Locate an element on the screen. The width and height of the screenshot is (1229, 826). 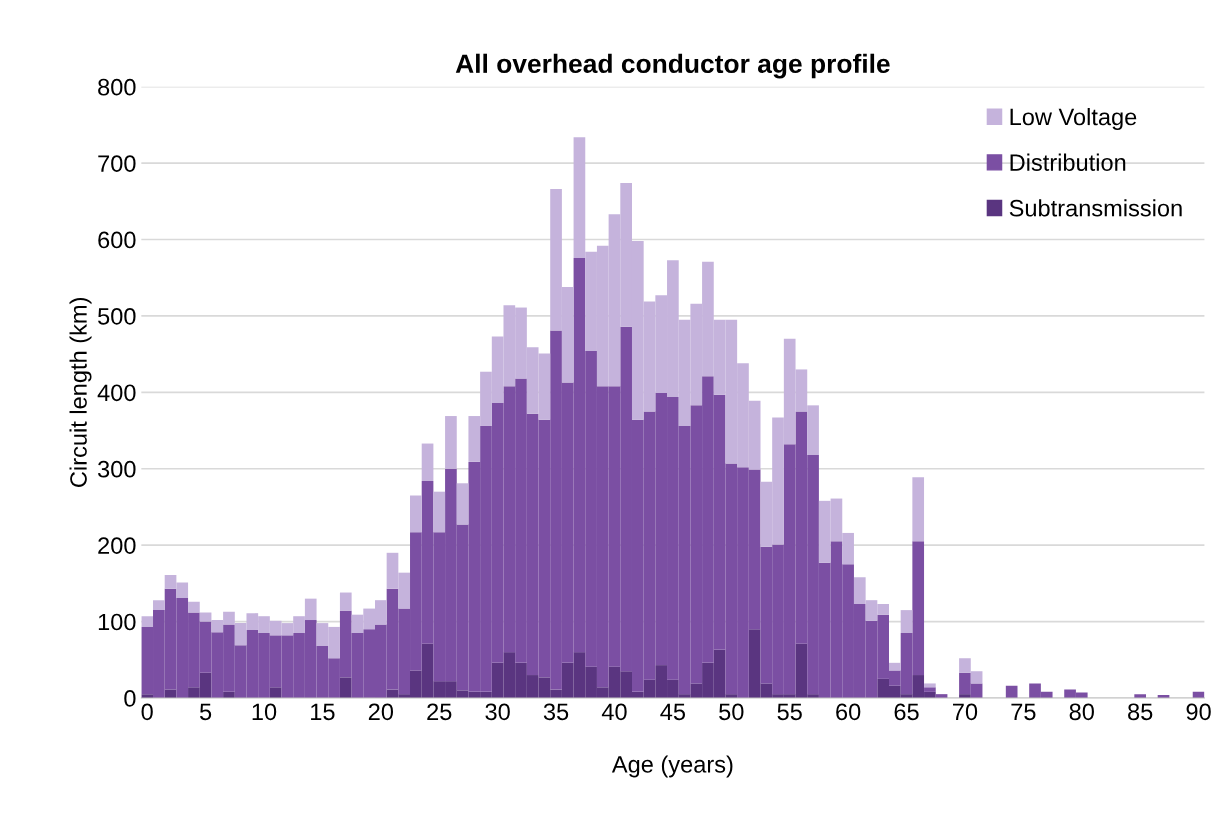
x-tick-label: 45 is located at coordinates (673, 712).